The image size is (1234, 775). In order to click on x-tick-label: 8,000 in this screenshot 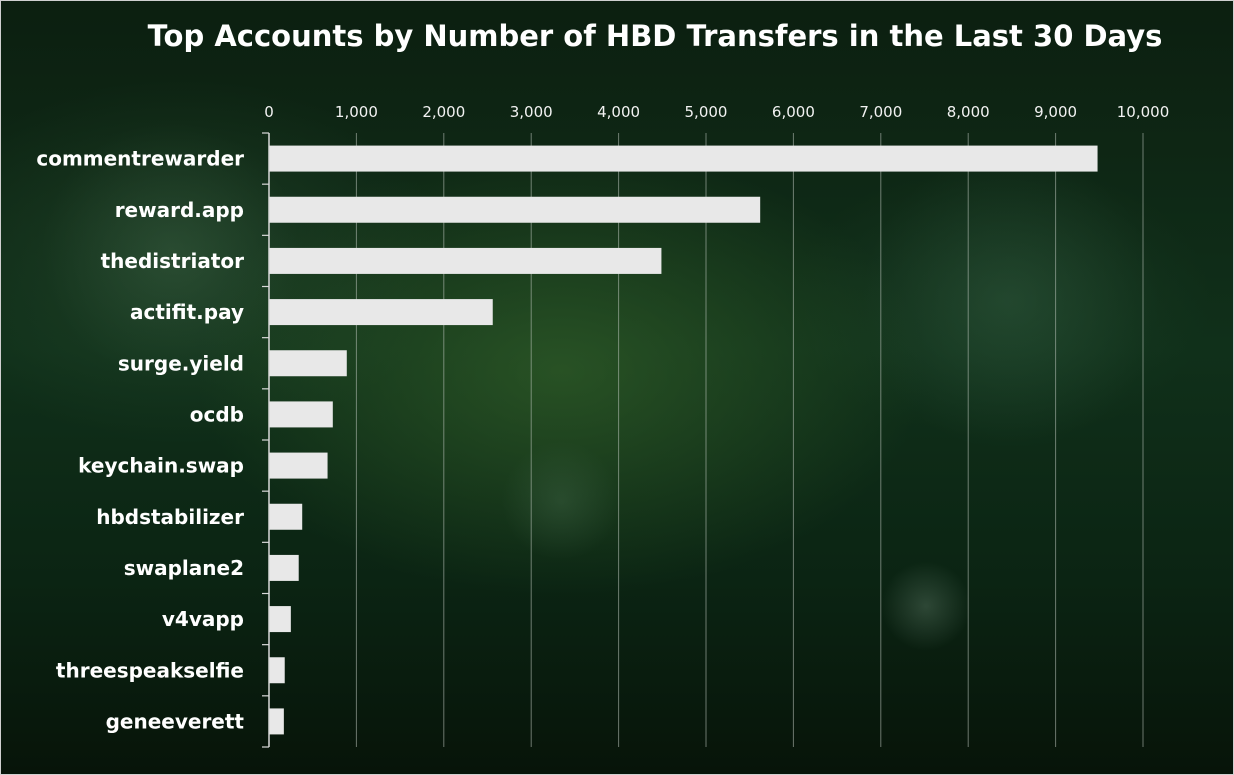, I will do `click(968, 112)`.